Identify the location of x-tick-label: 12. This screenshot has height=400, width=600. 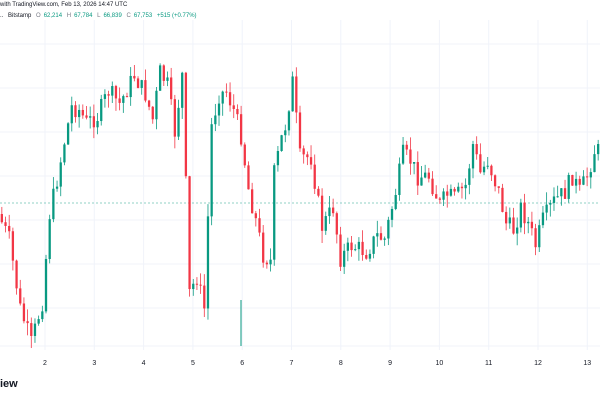
(538, 363).